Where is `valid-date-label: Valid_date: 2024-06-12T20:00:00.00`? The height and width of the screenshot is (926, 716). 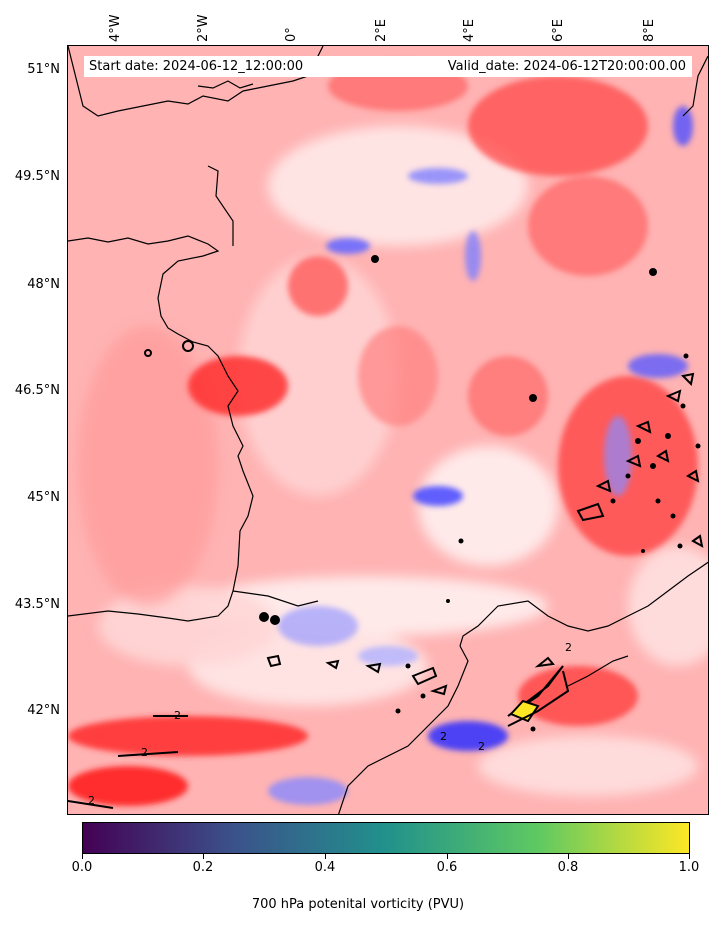 valid-date-label: Valid_date: 2024-06-12T20:00:00.00 is located at coordinates (566, 66).